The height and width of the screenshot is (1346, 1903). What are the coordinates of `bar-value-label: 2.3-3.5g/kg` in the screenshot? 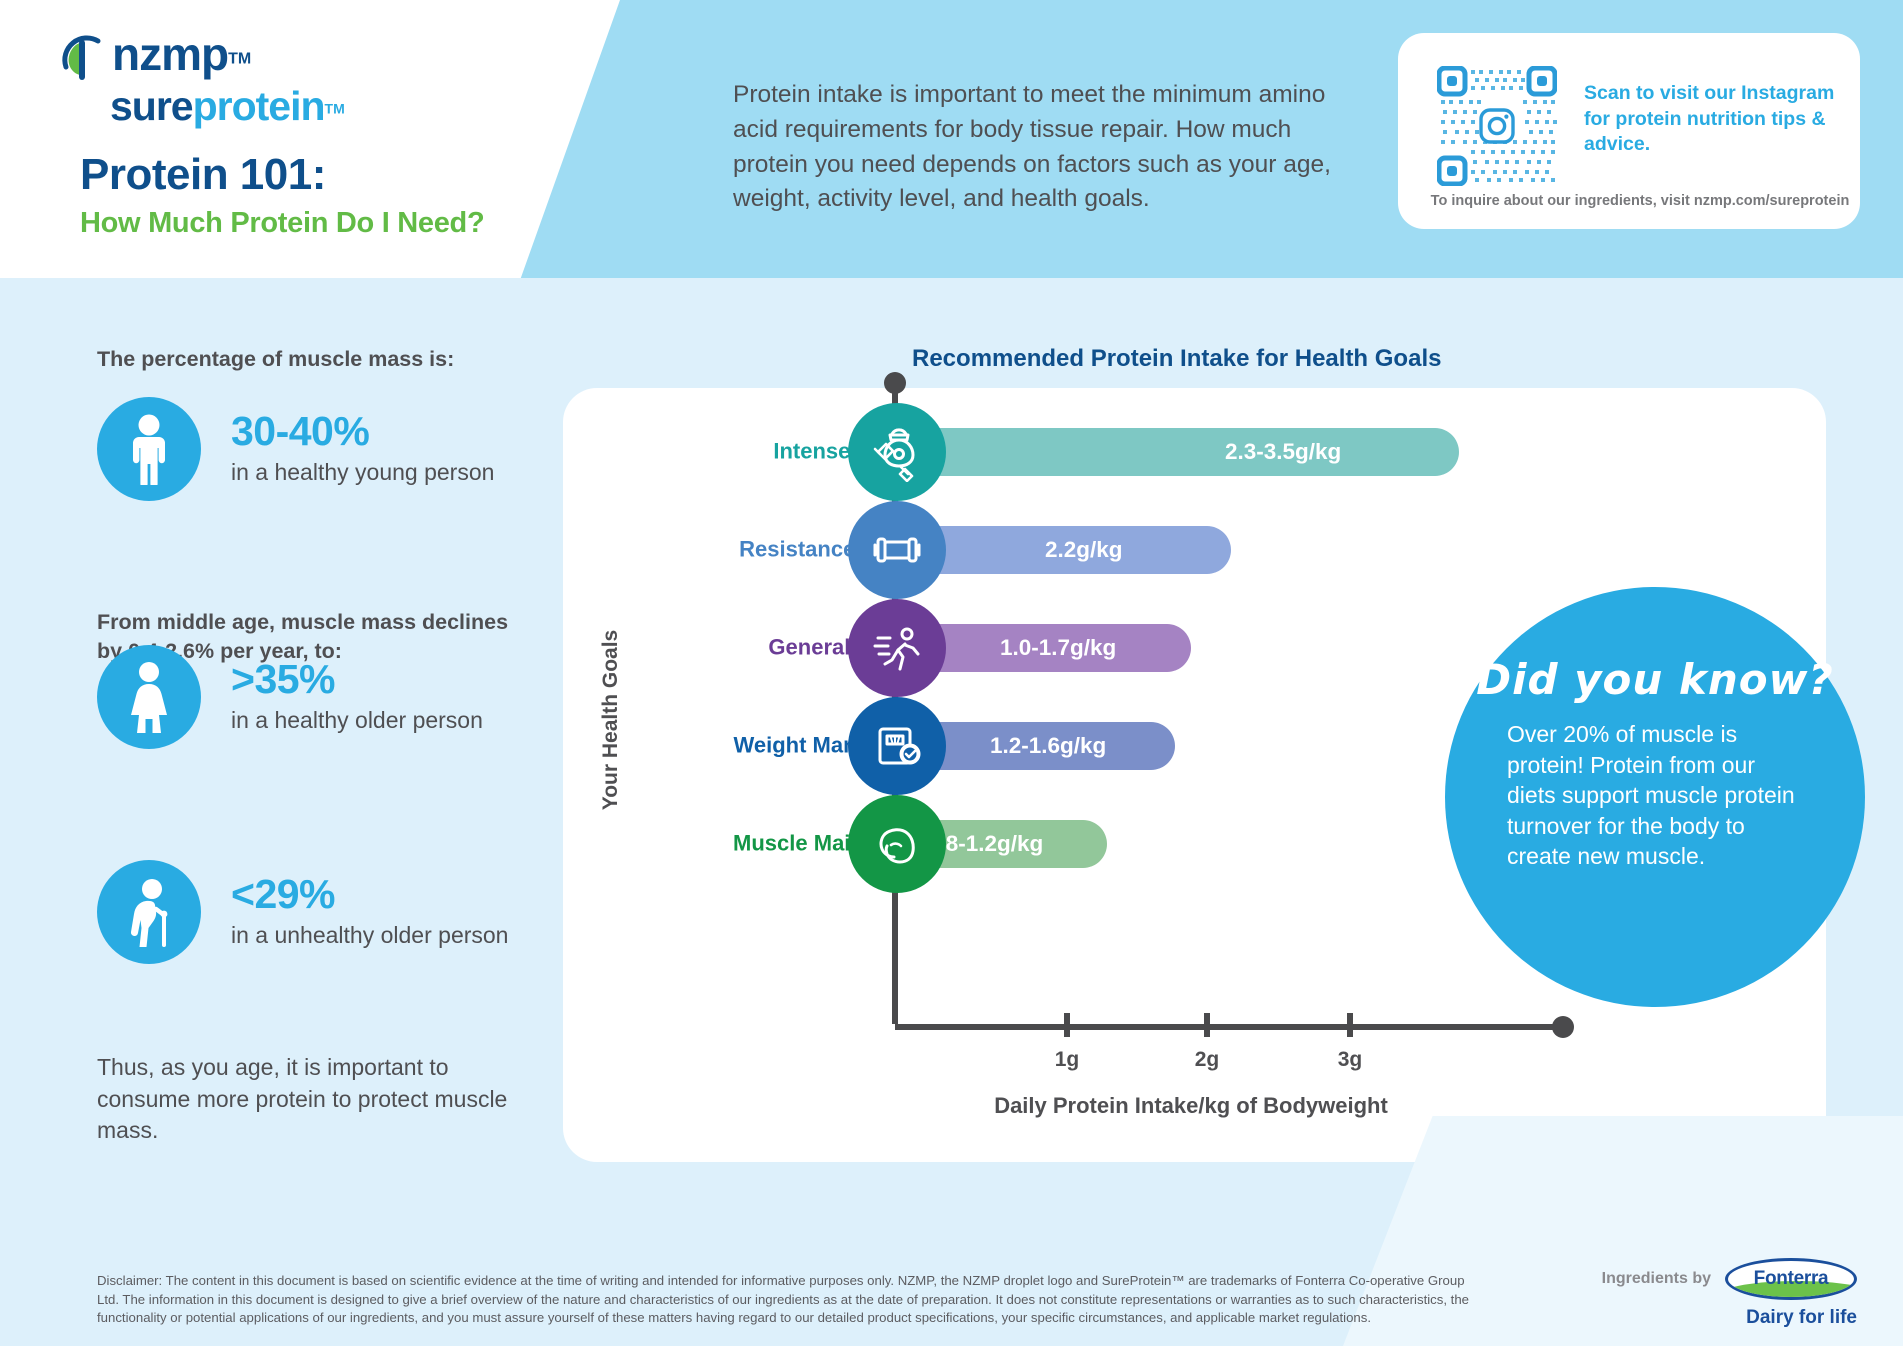 It's located at (1283, 451).